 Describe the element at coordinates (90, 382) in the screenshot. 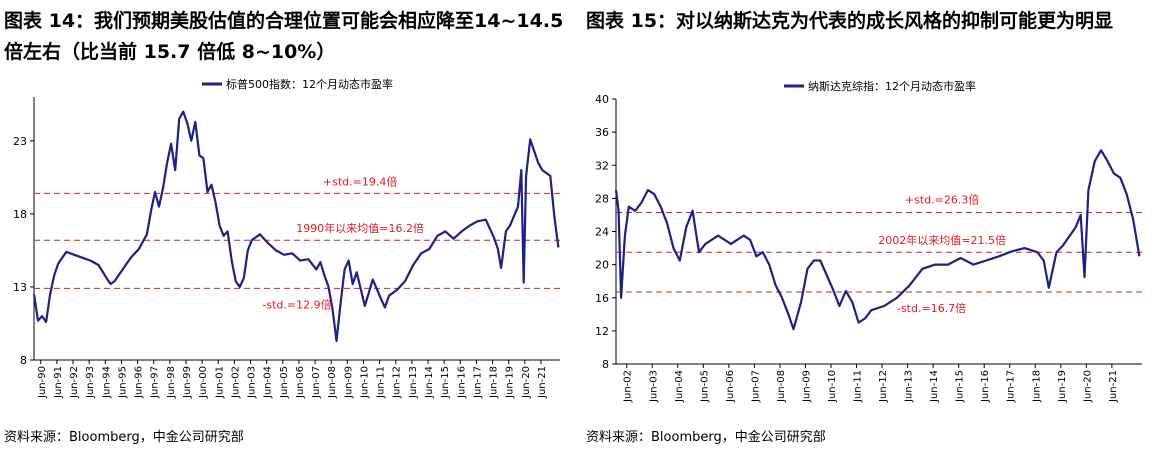

I see `x-tick-label: Jun-93` at that location.